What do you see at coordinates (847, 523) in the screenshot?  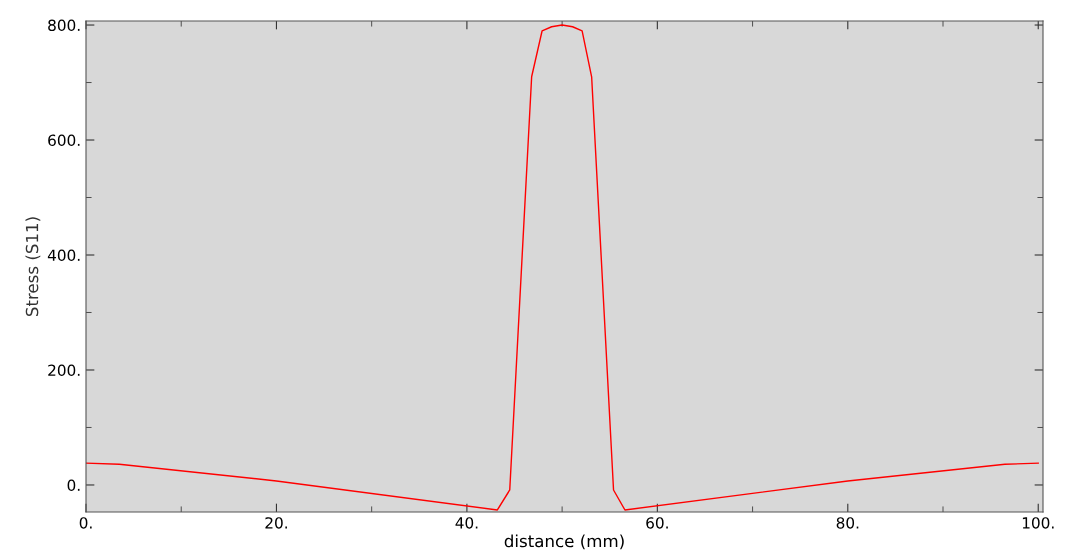 I see `x-tick-label: 80.` at bounding box center [847, 523].